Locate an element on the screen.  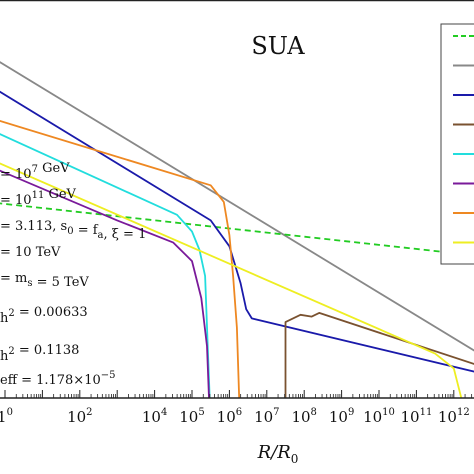
annotation-3: = 10 TeV is located at coordinates (30, 252).